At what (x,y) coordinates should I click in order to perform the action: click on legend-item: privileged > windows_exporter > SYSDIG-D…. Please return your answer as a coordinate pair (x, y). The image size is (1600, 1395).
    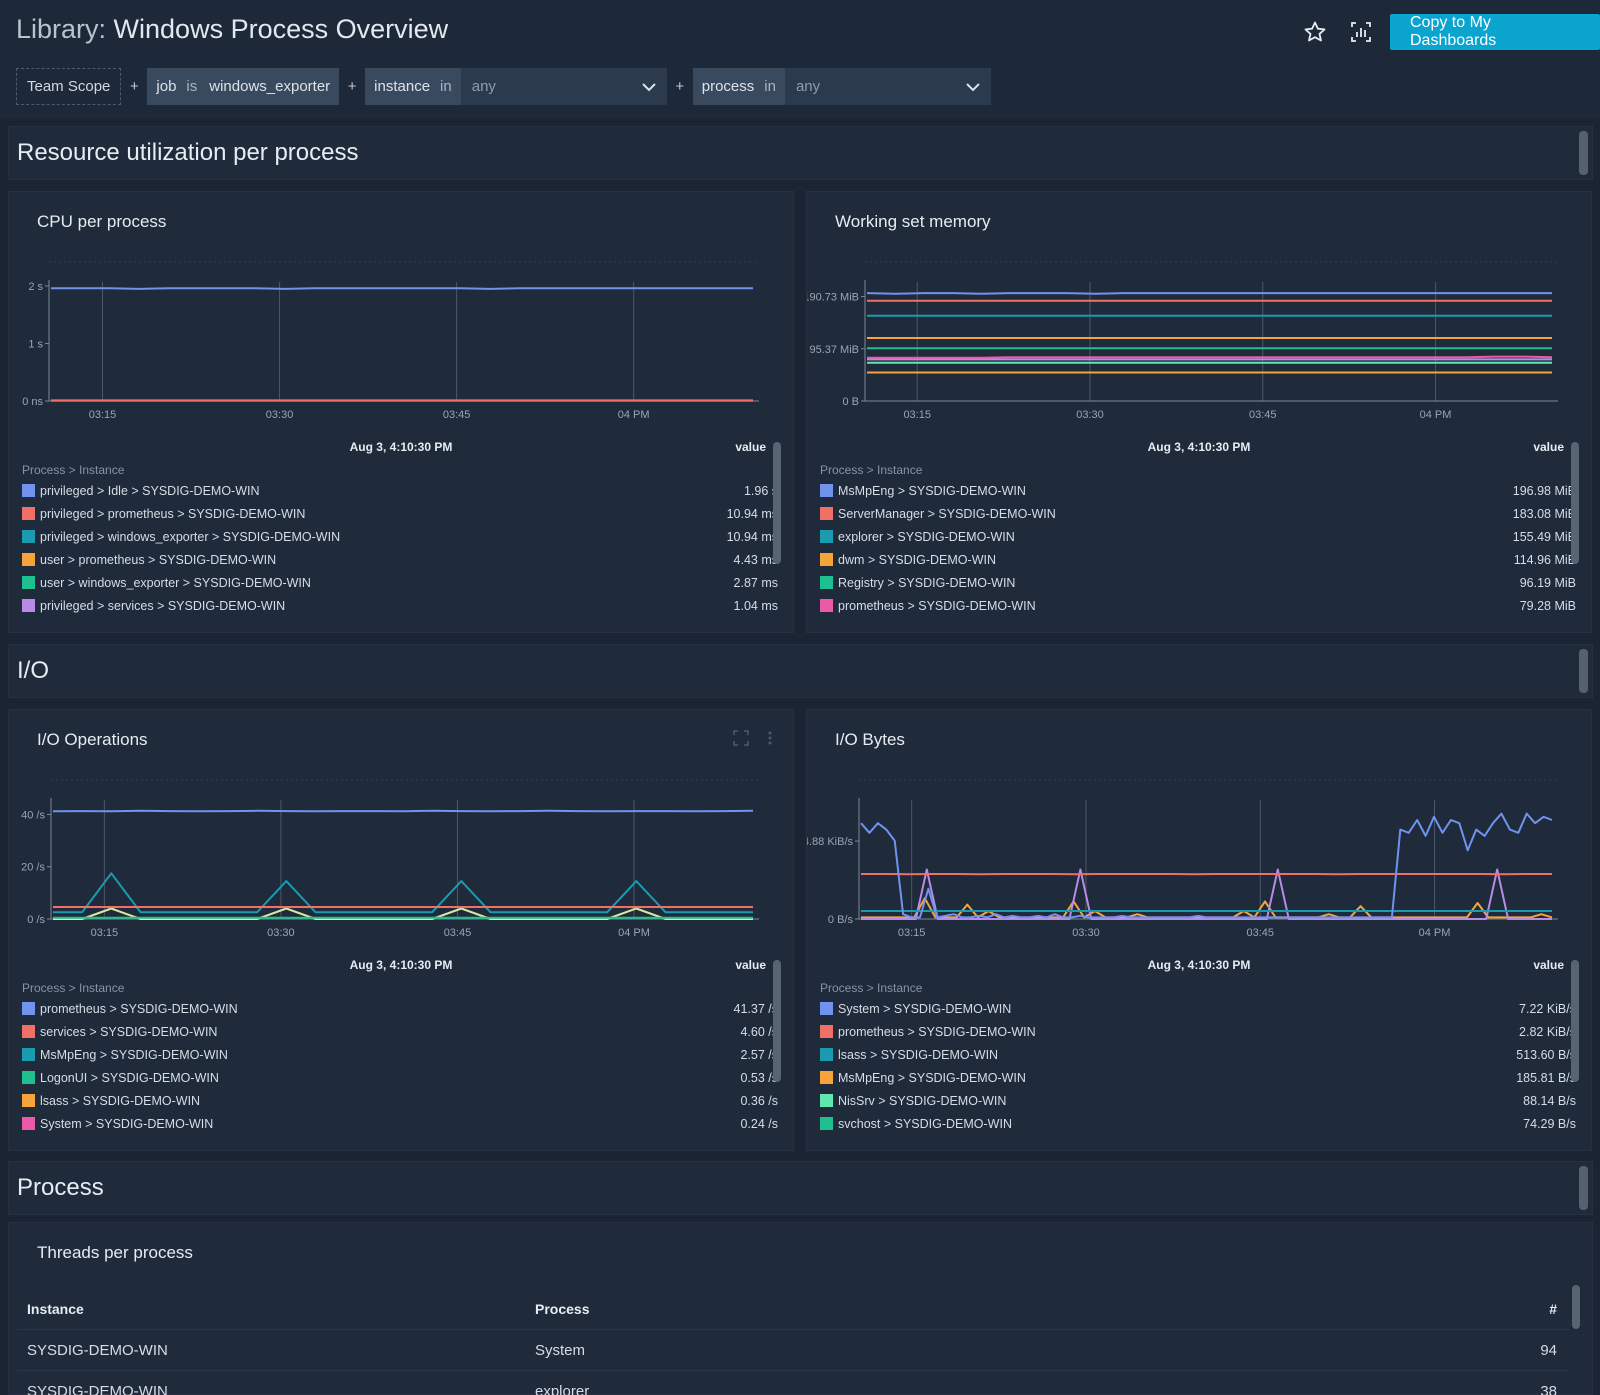
    Looking at the image, I should click on (400, 536).